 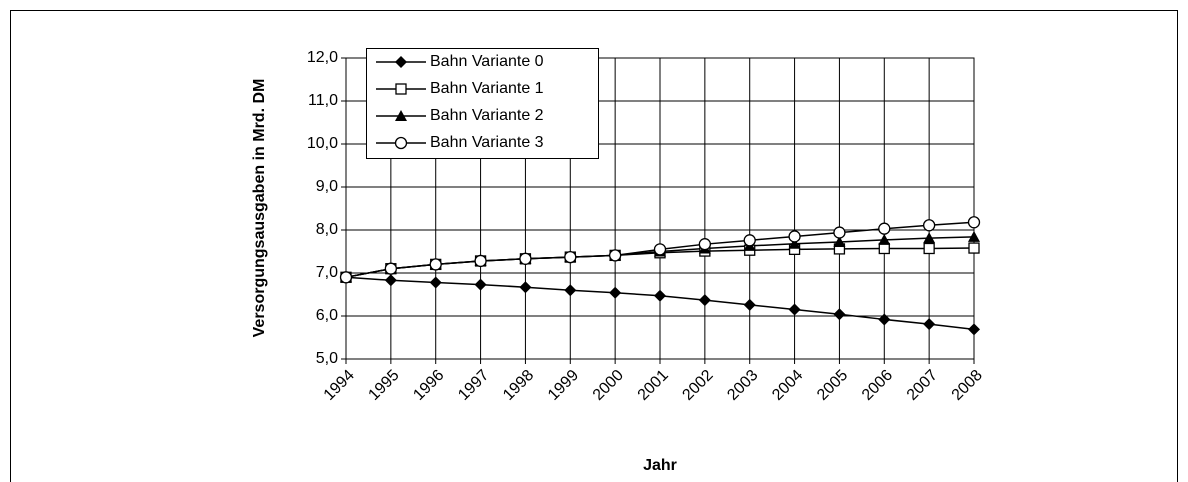 I want to click on legend-label: Bahn Variante 0, so click(x=487, y=61).